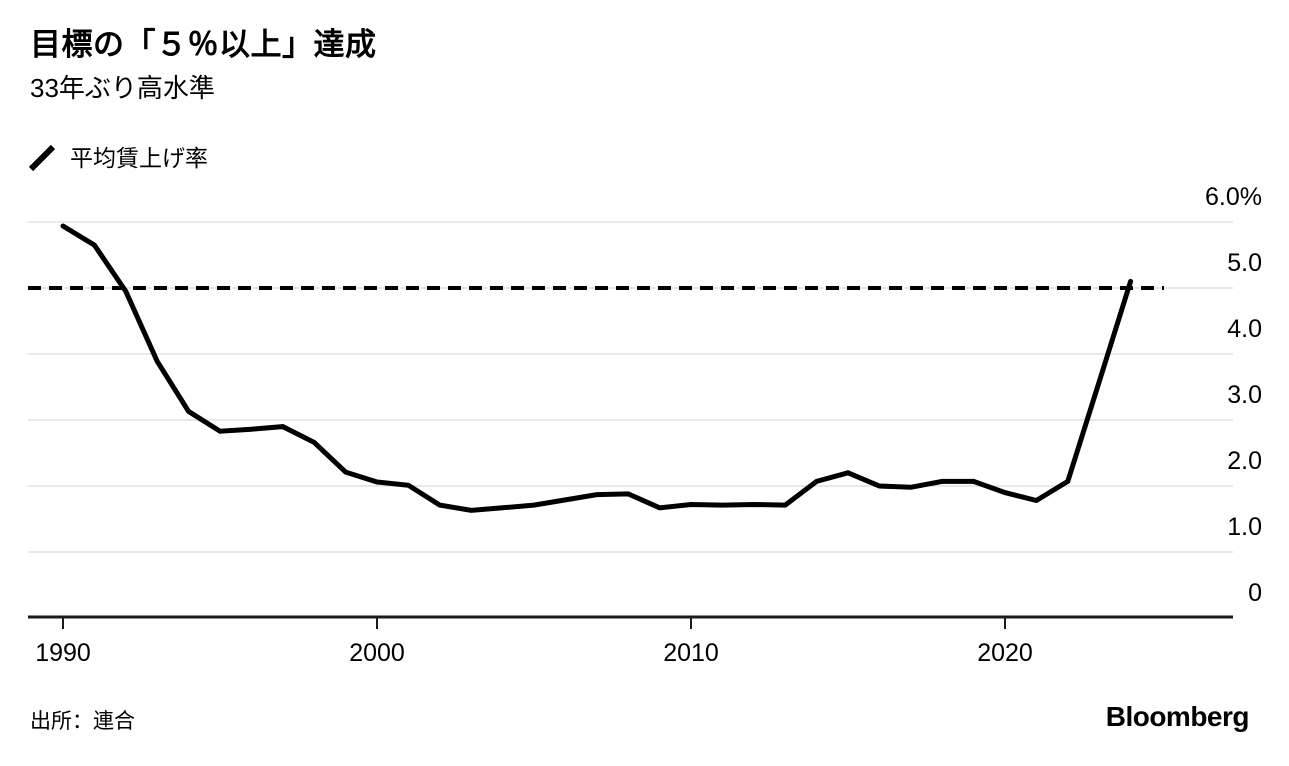 The height and width of the screenshot is (766, 1289). What do you see at coordinates (1244, 527) in the screenshot?
I see `y-axis-label: 1.0` at bounding box center [1244, 527].